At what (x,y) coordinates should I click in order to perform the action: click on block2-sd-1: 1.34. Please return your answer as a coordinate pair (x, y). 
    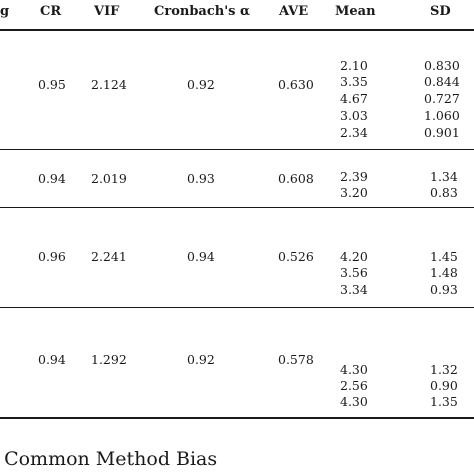
    Looking at the image, I should click on (444, 176).